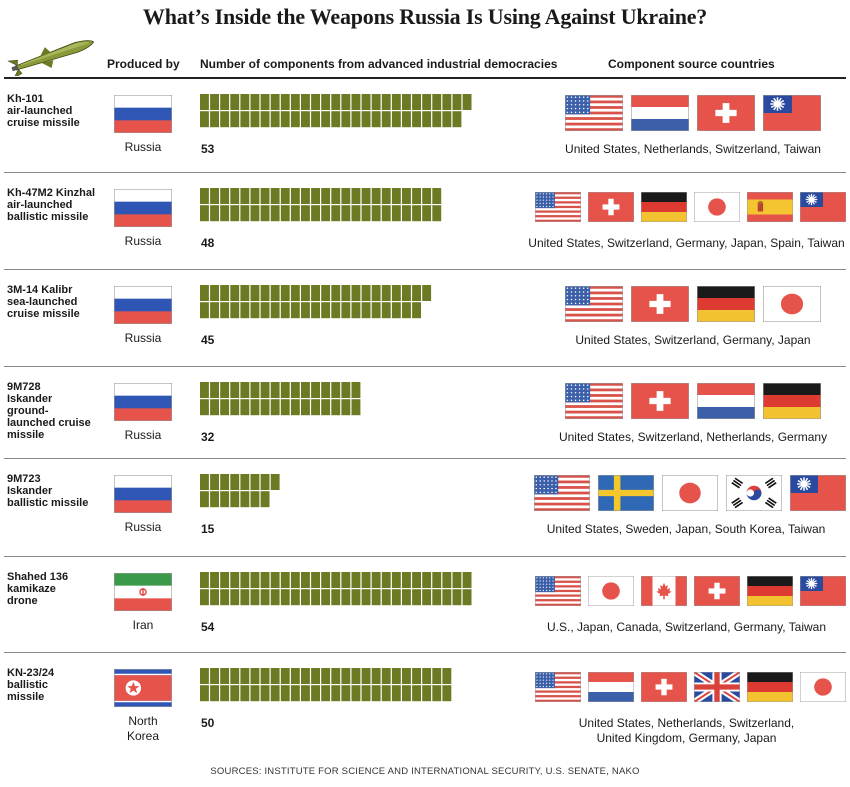 This screenshot has width=850, height=787. What do you see at coordinates (49, 423) in the screenshot?
I see `weapon-name-line: launched cruise` at bounding box center [49, 423].